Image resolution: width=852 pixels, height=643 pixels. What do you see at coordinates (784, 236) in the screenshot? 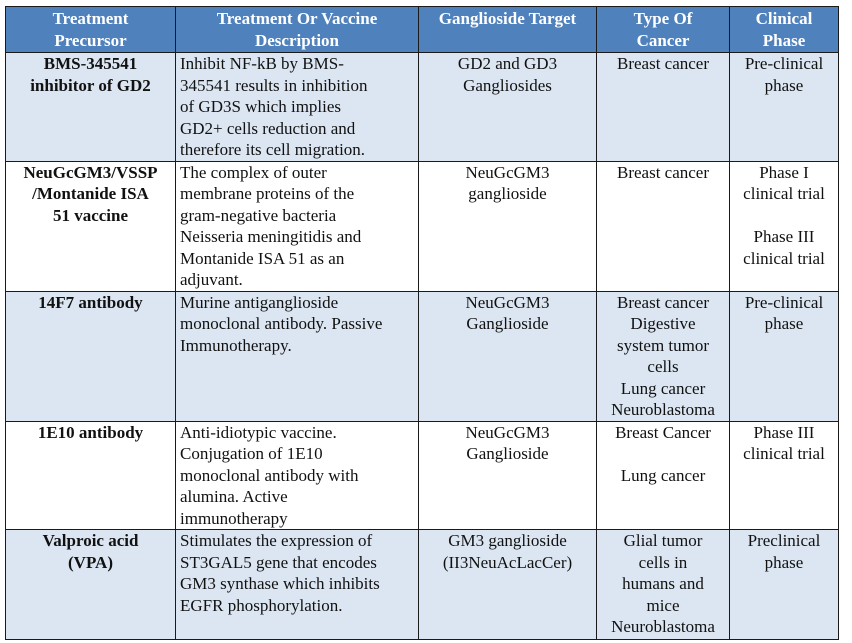
I see `cell-line: Phase III` at bounding box center [784, 236].